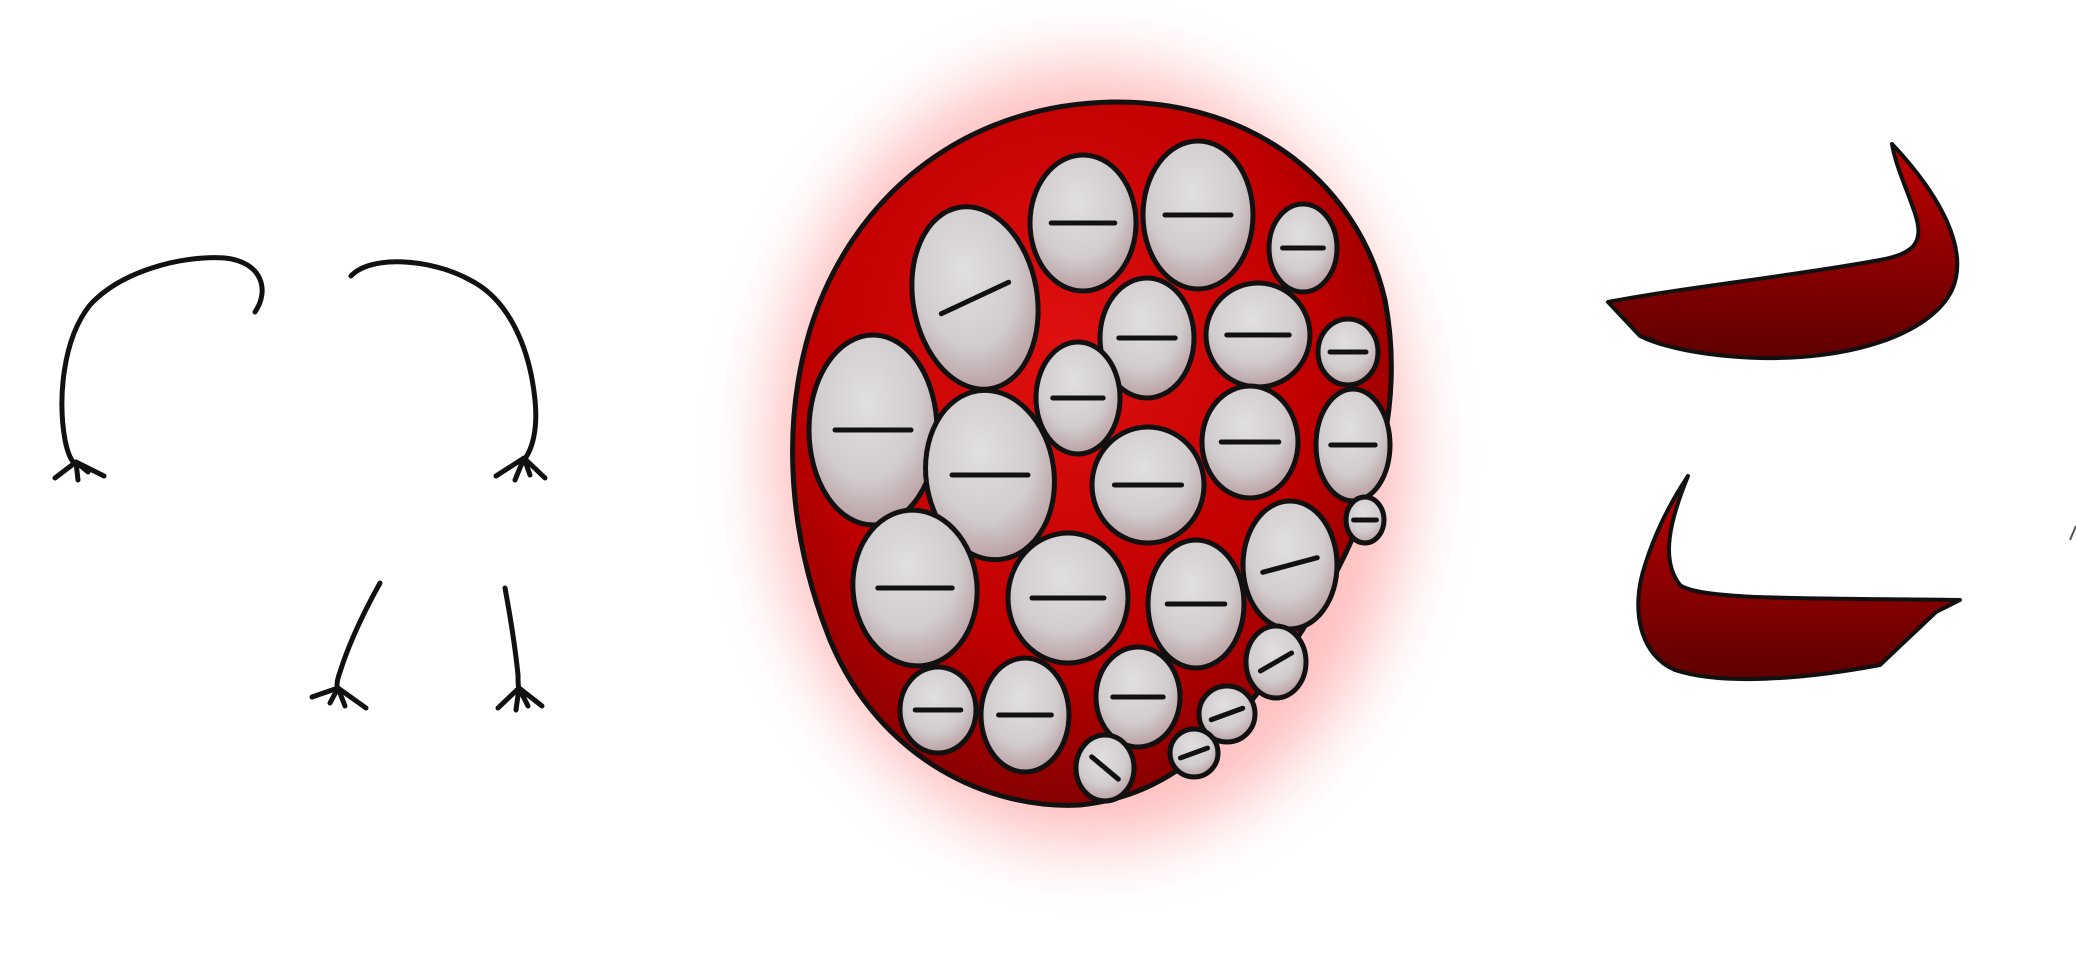 The height and width of the screenshot is (974, 2076). I want to click on arms-sprite, so click(300, 369).